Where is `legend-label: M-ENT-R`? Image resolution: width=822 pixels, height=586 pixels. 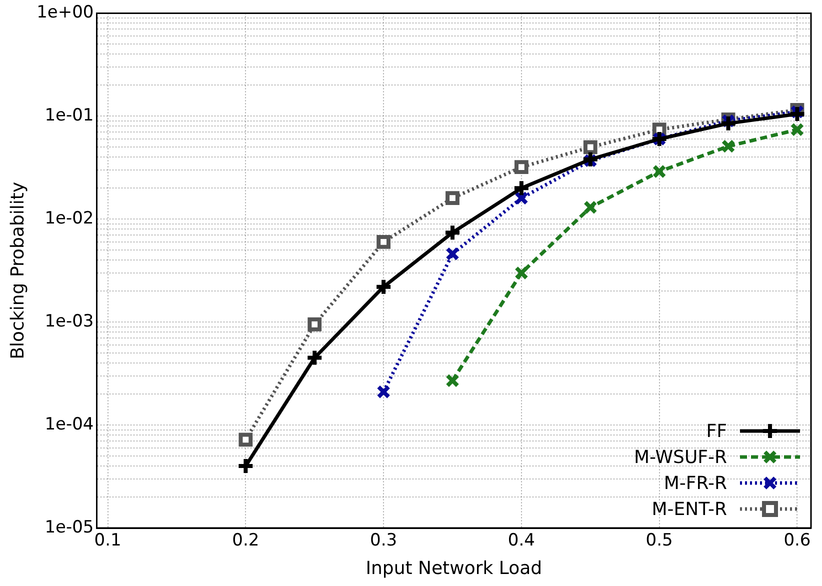
legend-label: M-ENT-R is located at coordinates (689, 509).